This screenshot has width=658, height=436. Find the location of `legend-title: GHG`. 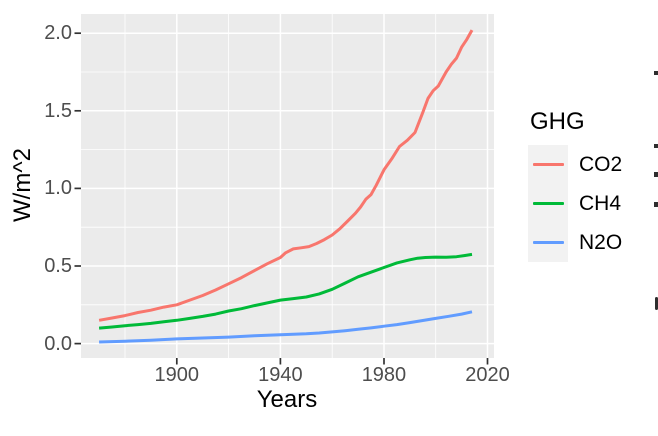

legend-title: GHG is located at coordinates (557, 121).